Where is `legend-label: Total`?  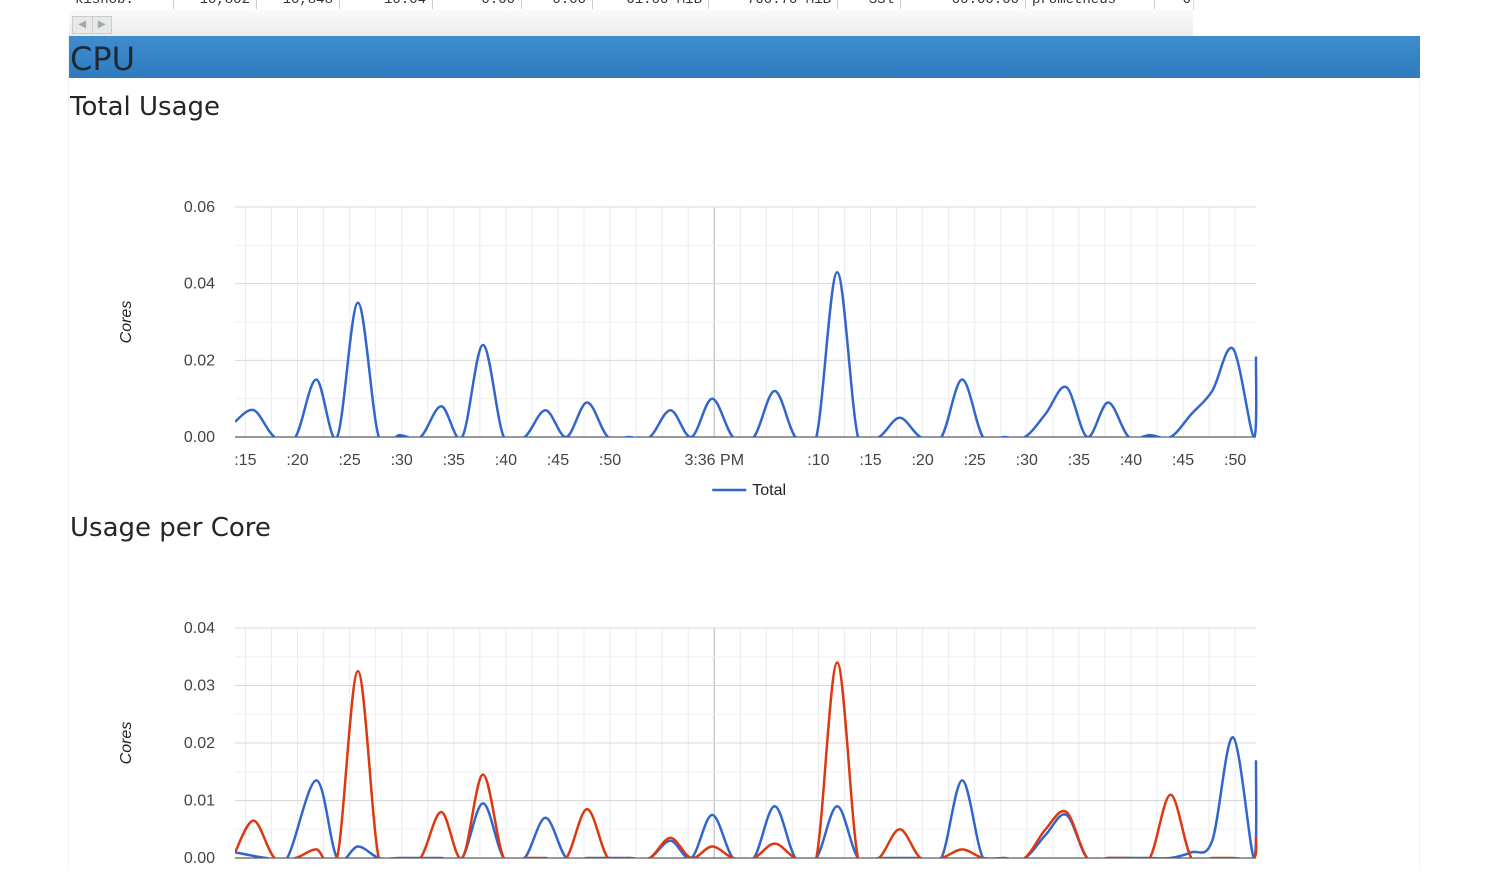 legend-label: Total is located at coordinates (769, 490).